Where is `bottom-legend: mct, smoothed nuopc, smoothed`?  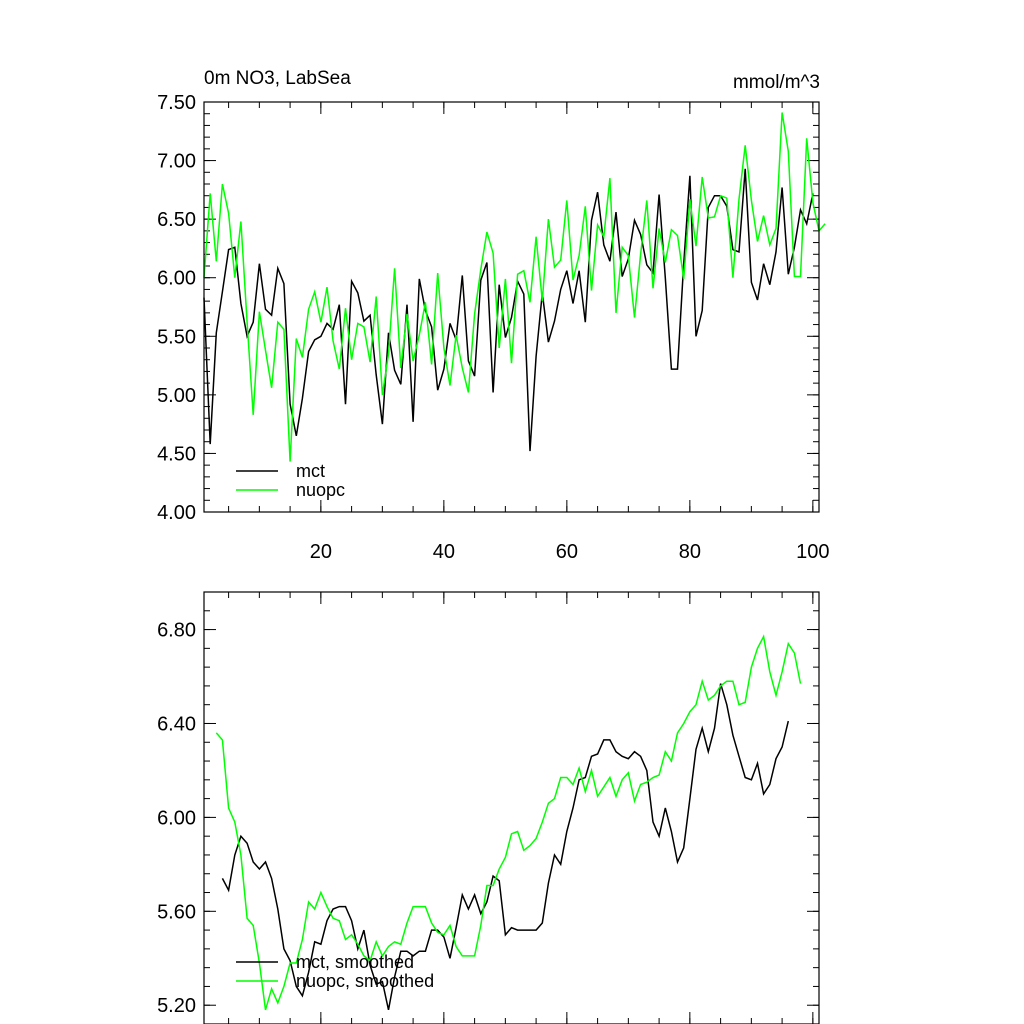
bottom-legend: mct, smoothed nuopc, smoothed is located at coordinates (335, 971).